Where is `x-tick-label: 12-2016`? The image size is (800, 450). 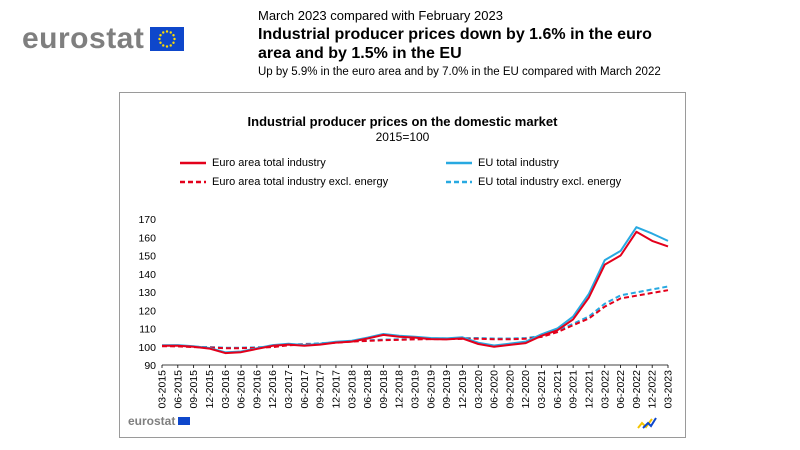
x-tick-label: 12-2016 is located at coordinates (273, 389).